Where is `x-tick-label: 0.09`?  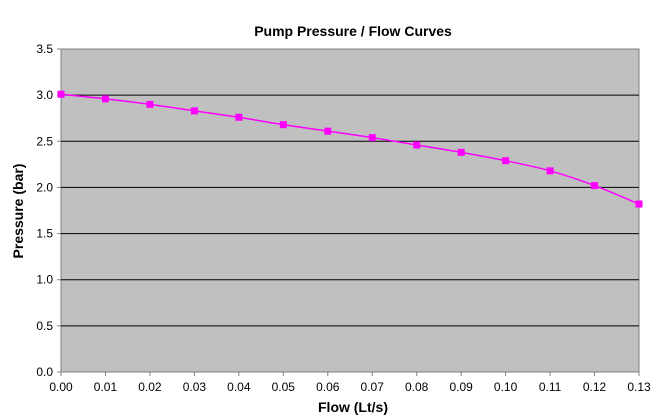 x-tick-label: 0.09 is located at coordinates (461, 387).